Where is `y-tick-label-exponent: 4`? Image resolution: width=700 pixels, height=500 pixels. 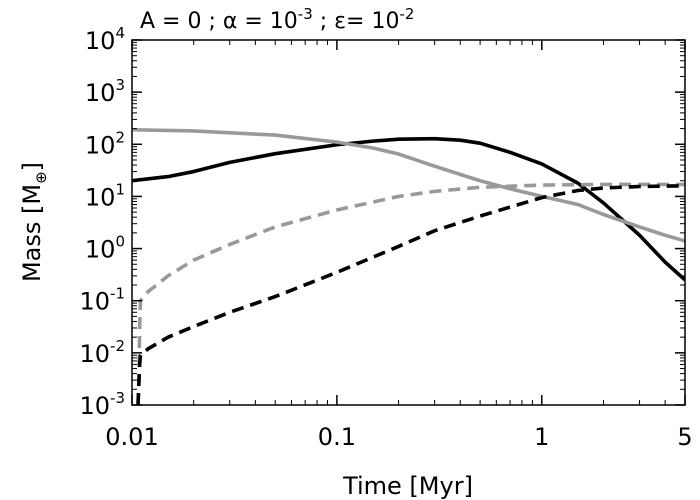 y-tick-label-exponent: 4 is located at coordinates (120, 33).